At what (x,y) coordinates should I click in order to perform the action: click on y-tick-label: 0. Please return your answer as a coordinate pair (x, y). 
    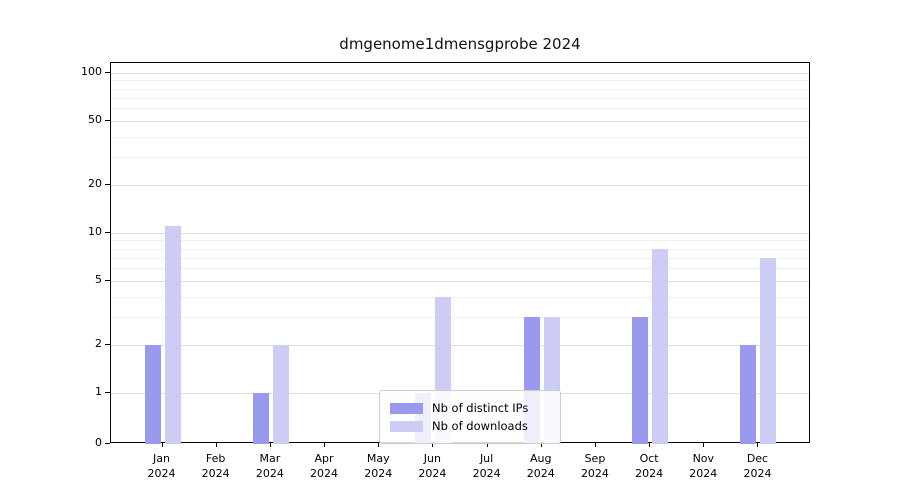
    Looking at the image, I should click on (98, 442).